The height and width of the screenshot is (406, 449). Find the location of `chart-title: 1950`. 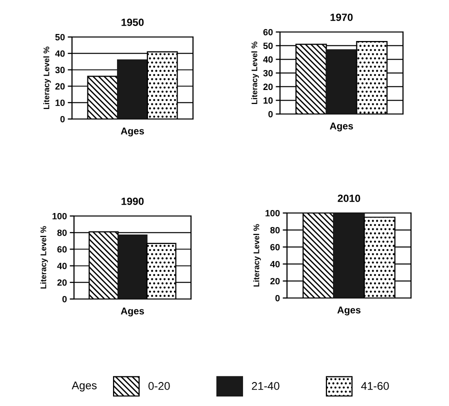

chart-title: 1950 is located at coordinates (133, 22).